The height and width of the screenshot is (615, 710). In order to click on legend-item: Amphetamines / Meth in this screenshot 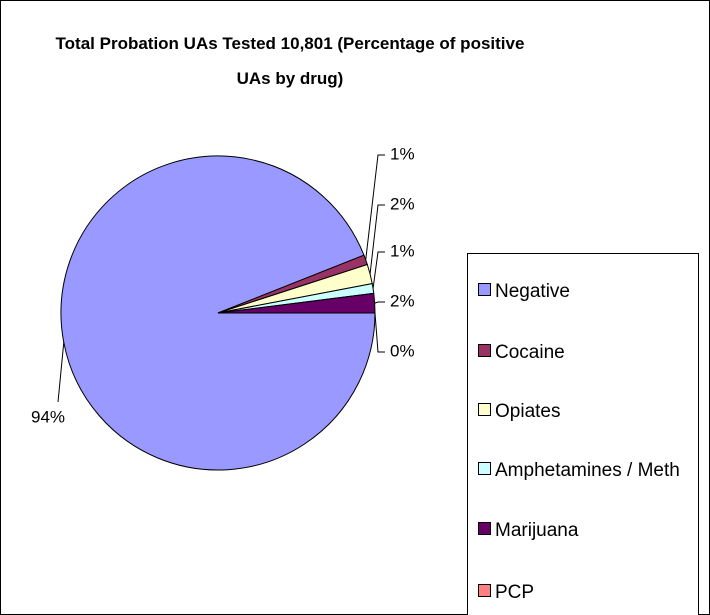, I will do `click(585, 470)`.